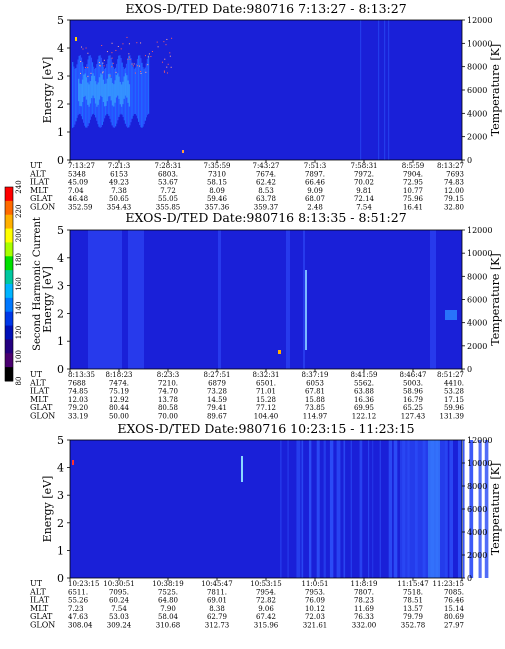 This screenshot has width=505, height=649. Describe the element at coordinates (315, 392) in the screenshot. I see `table-cell: 67.81` at that location.